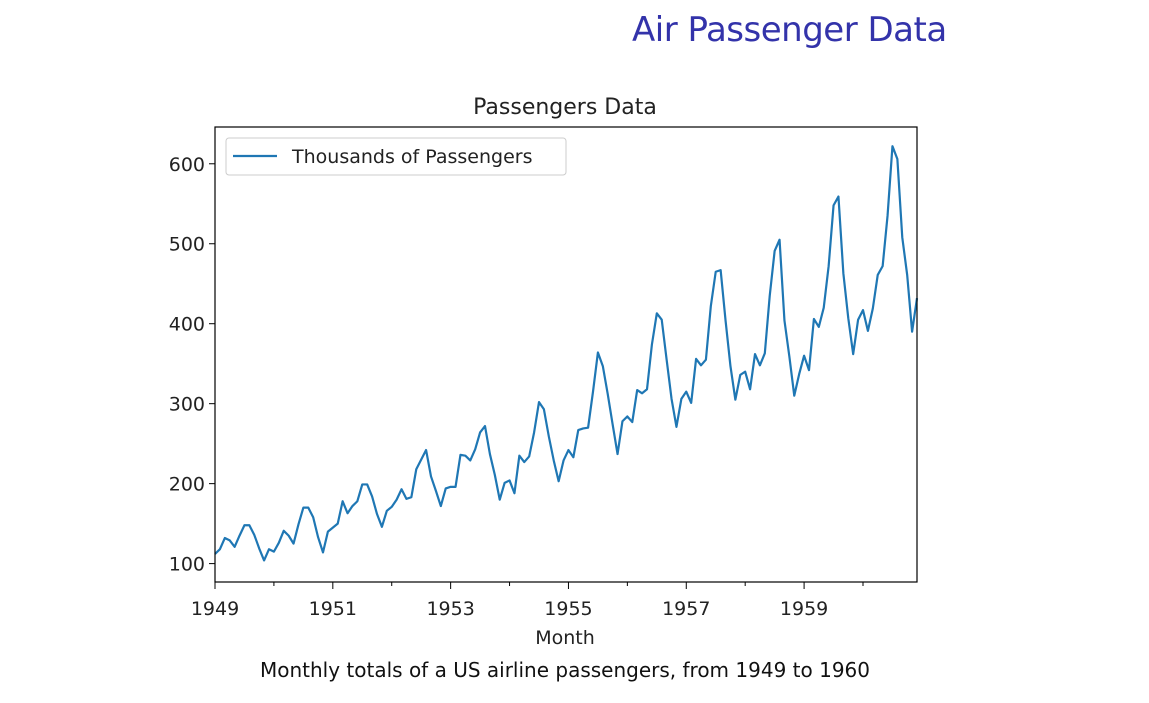  I want to click on legend: Thousands of Passengers, so click(396, 156).